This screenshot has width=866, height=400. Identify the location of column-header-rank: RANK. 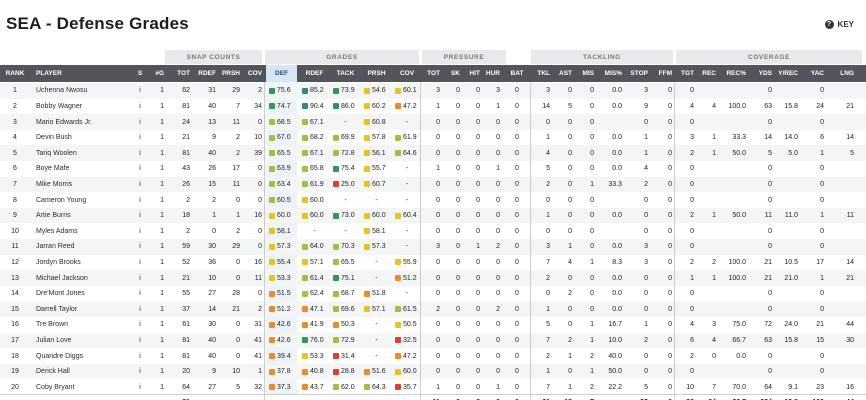
(15, 73).